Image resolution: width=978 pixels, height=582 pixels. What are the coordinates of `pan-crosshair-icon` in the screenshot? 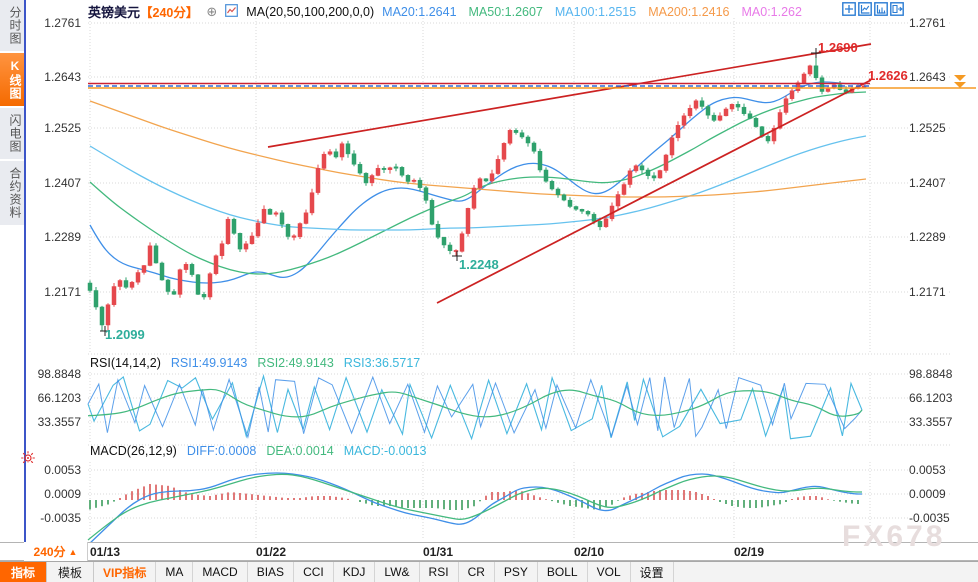 It's located at (849, 9).